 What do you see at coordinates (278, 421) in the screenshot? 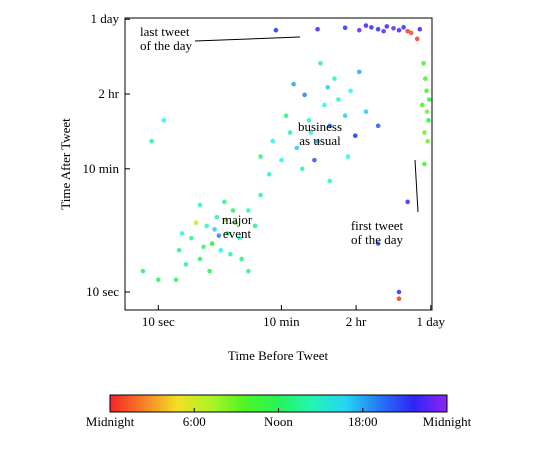
I see `colorbar-tick-label: Noon` at bounding box center [278, 421].